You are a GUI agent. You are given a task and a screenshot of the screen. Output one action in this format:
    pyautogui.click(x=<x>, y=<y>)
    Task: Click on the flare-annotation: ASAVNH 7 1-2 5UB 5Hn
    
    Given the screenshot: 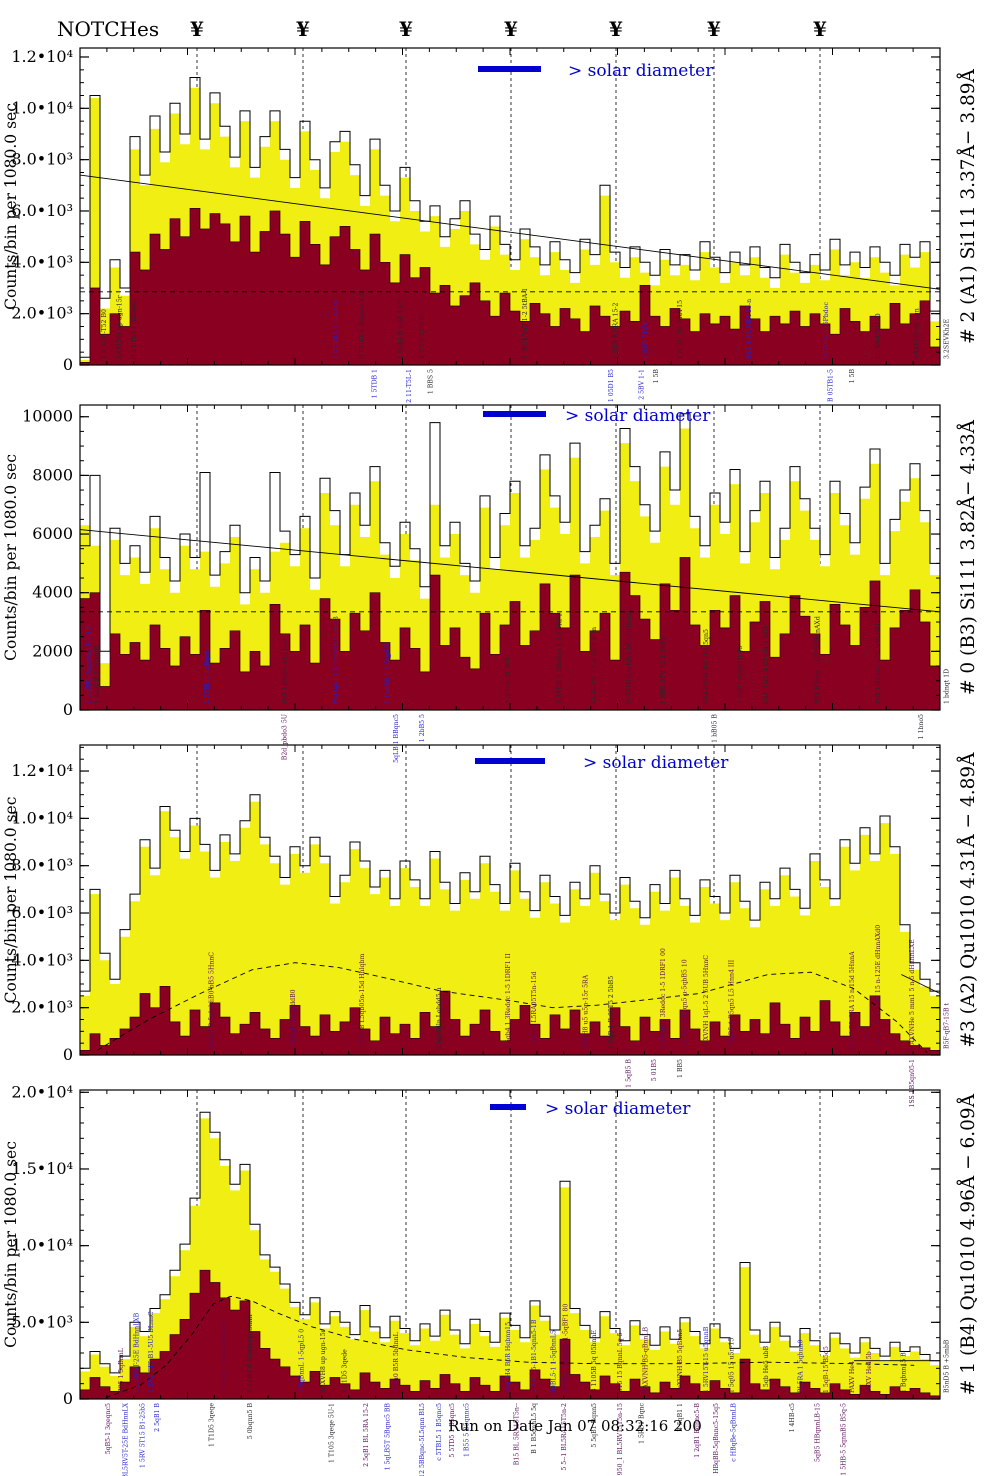 What is the action you would take?
    pyautogui.click(x=594, y=666)
    